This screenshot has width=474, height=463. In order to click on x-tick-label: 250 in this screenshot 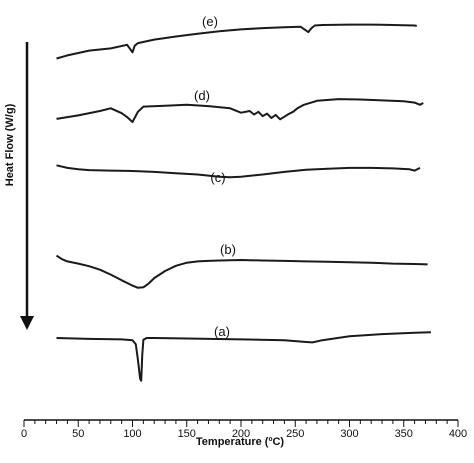, I will do `click(295, 434)`.